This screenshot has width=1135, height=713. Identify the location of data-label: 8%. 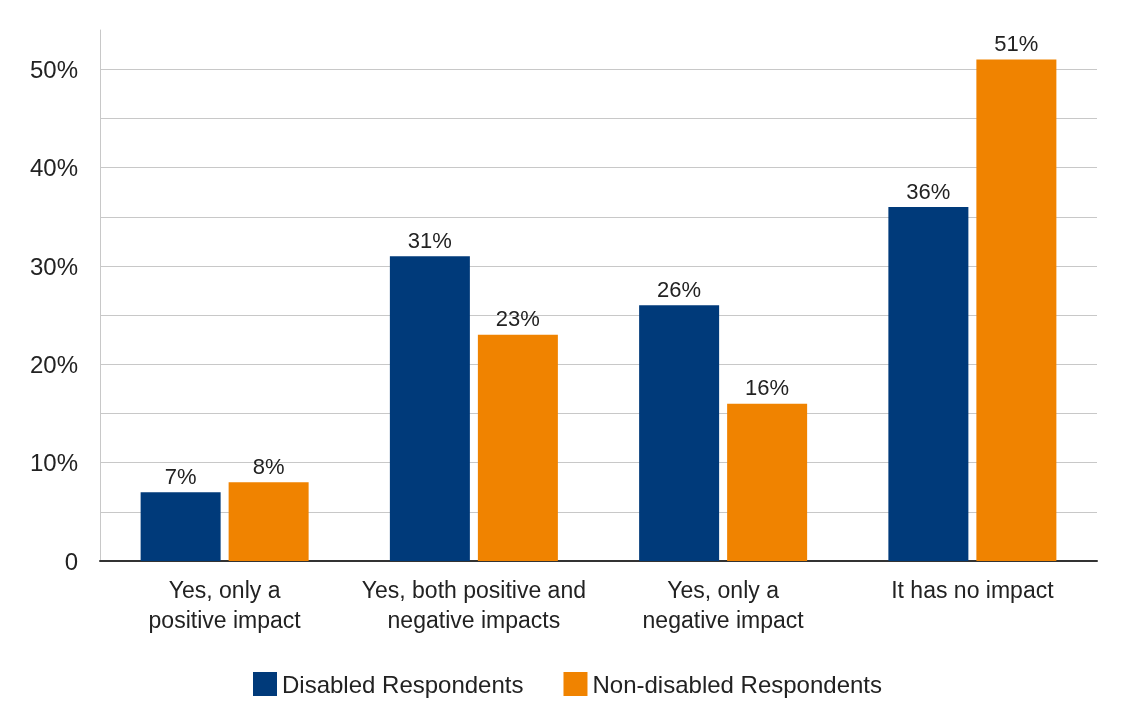
(268, 466).